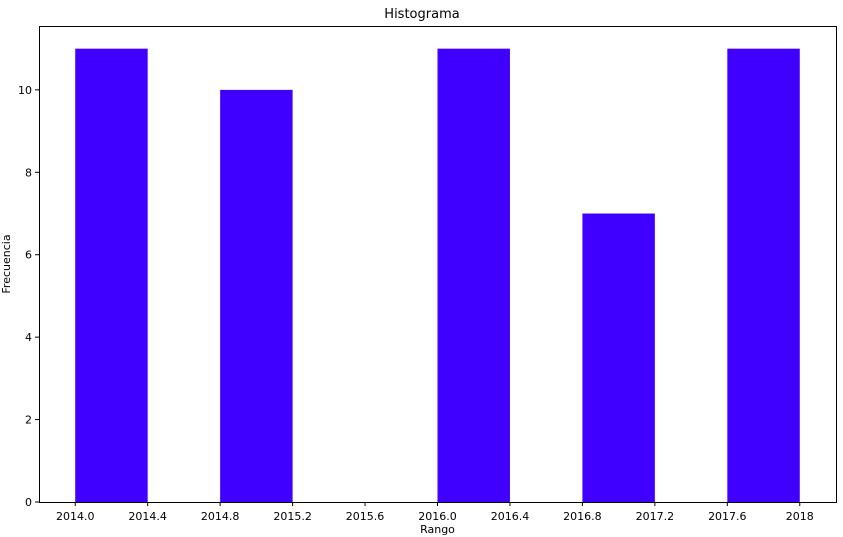 The height and width of the screenshot is (537, 843). Describe the element at coordinates (365, 516) in the screenshot. I see `x-tick-label: 2015.6` at that location.